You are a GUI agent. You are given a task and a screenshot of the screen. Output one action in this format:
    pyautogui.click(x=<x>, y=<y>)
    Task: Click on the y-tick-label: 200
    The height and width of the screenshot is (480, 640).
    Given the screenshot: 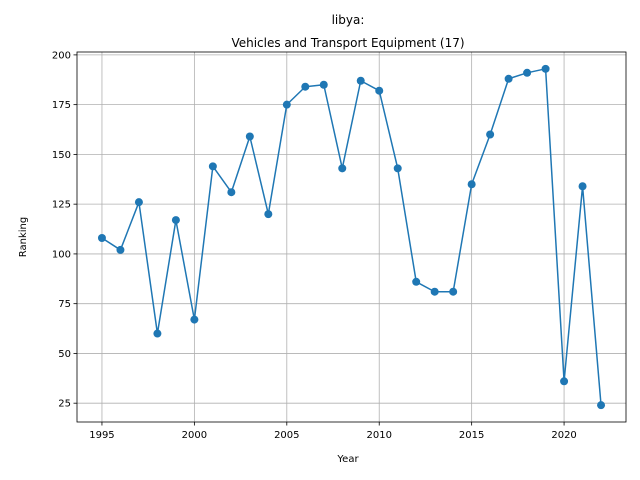 What is the action you would take?
    pyautogui.click(x=61, y=55)
    